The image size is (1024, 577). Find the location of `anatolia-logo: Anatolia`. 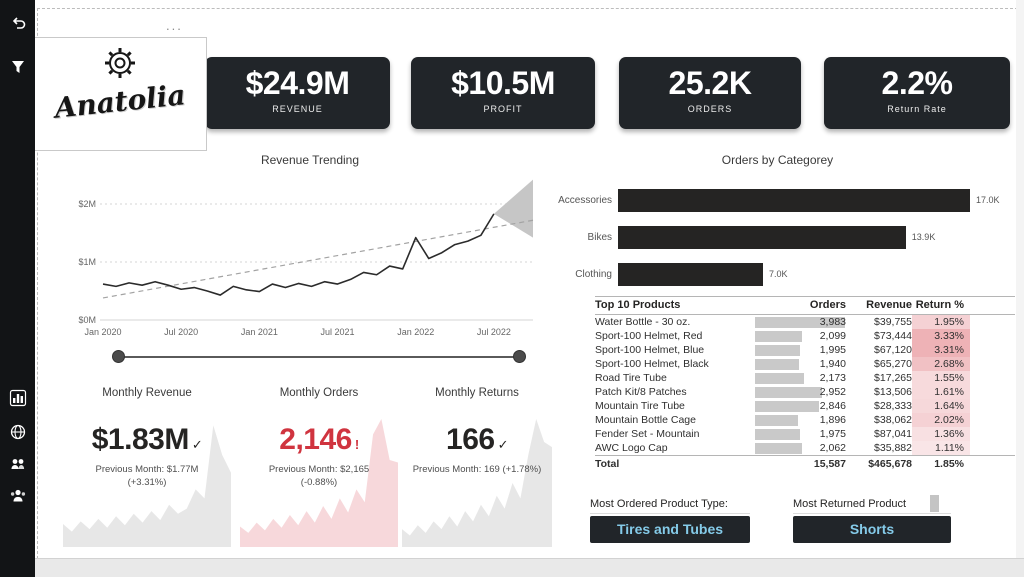

anatolia-logo: Anatolia is located at coordinates (120, 94).